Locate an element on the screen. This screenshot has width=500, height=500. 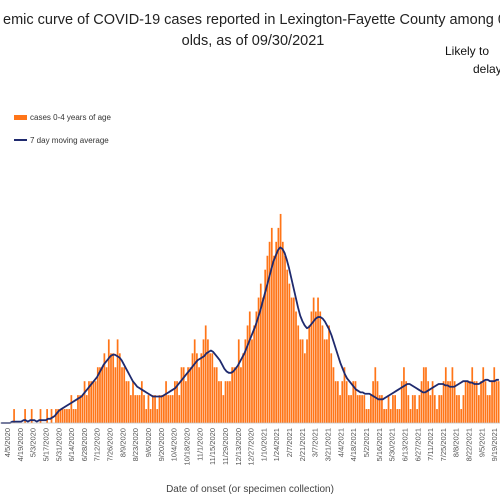
x-tick-label: 3/7/2021 is located at coordinates (315, 442).